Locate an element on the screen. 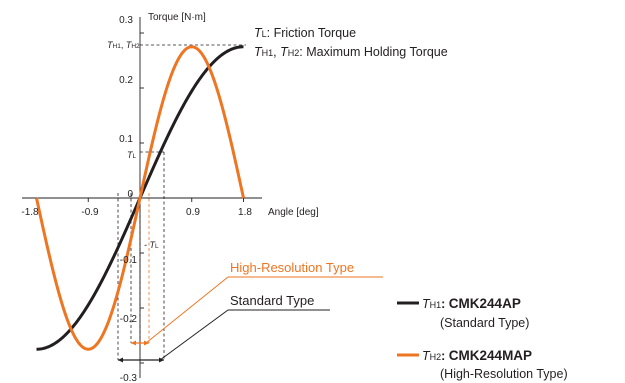  x-tick-label: -1.8 is located at coordinates (30, 212).